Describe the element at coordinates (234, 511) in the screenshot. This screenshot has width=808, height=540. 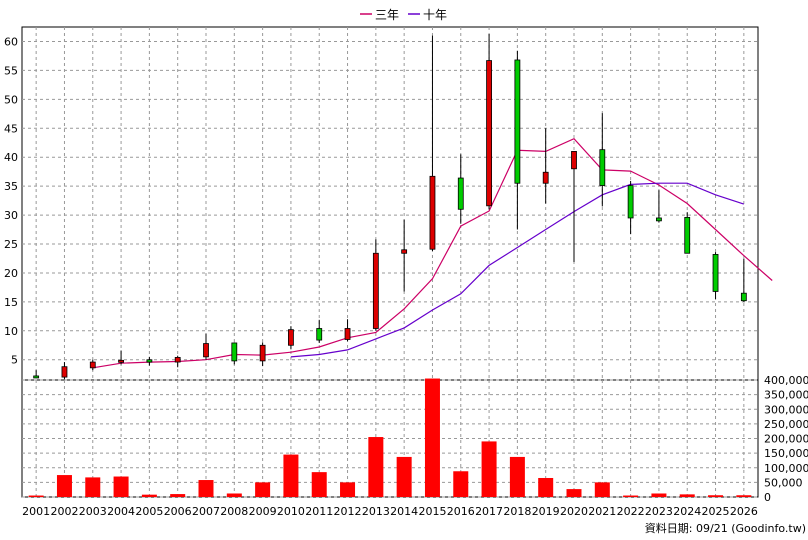
I see `x-tick-label: 2008` at that location.